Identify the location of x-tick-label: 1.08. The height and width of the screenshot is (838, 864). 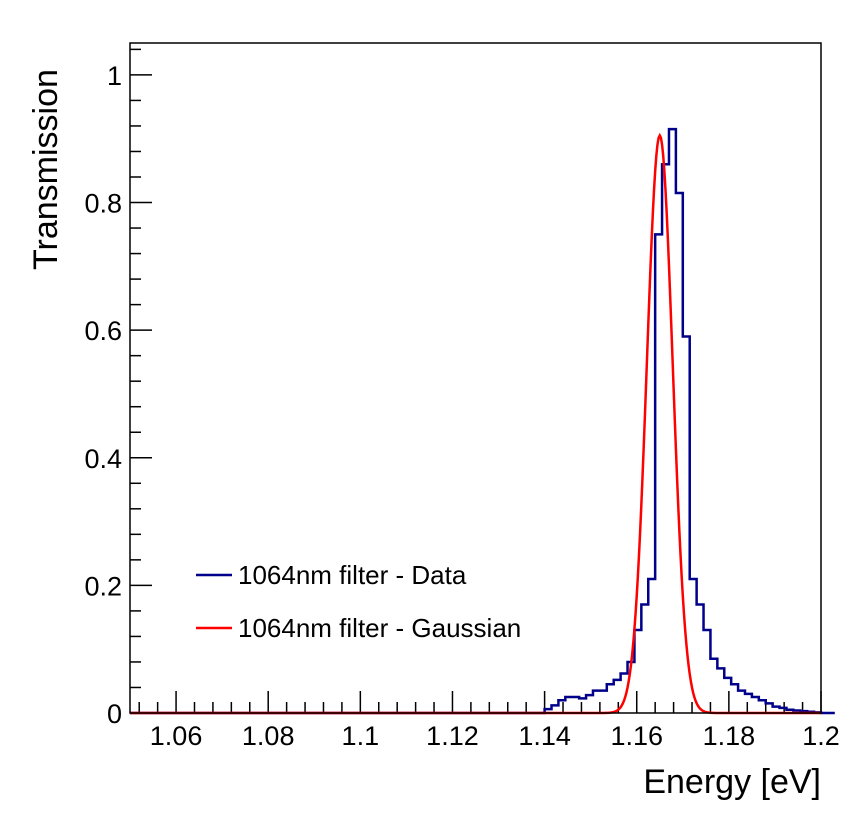
(268, 736).